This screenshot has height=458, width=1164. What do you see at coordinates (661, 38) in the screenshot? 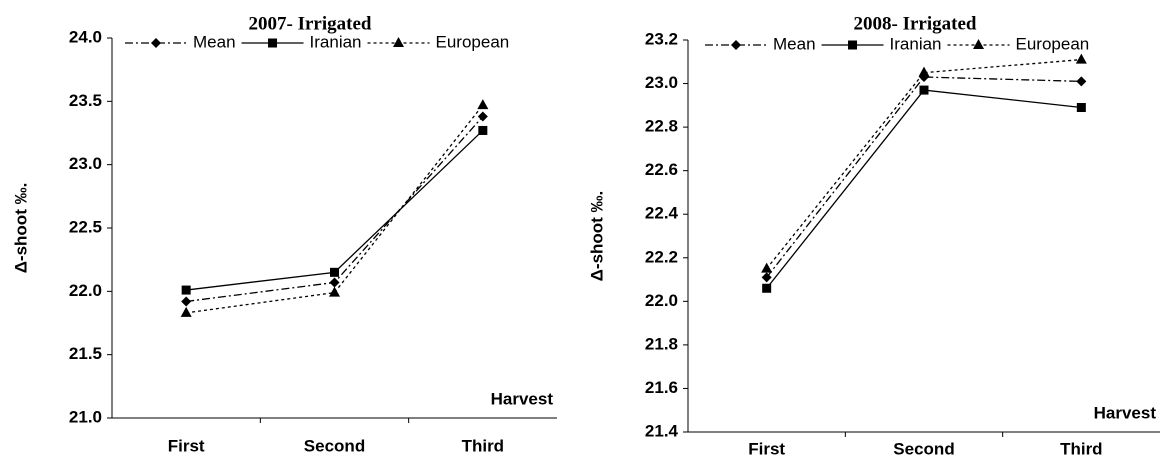
I see `y-tick-label: 23.2` at bounding box center [661, 38].